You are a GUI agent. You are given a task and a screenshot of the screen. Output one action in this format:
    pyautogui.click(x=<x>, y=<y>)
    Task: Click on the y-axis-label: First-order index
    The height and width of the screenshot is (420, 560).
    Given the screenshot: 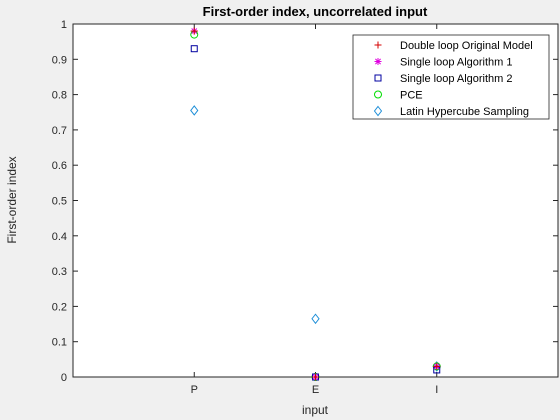 What is the action you would take?
    pyautogui.click(x=12, y=199)
    